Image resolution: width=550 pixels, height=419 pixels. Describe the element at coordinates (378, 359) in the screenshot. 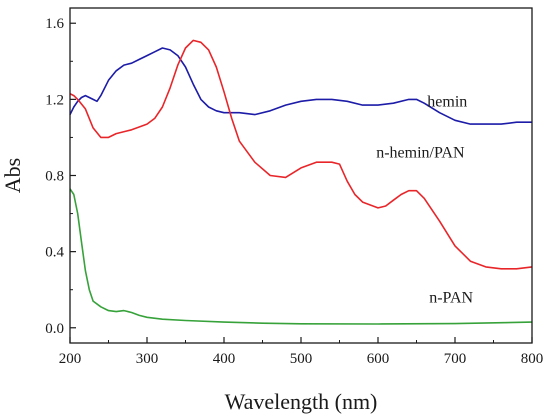

I see `x-tick-label: 600` at that location.